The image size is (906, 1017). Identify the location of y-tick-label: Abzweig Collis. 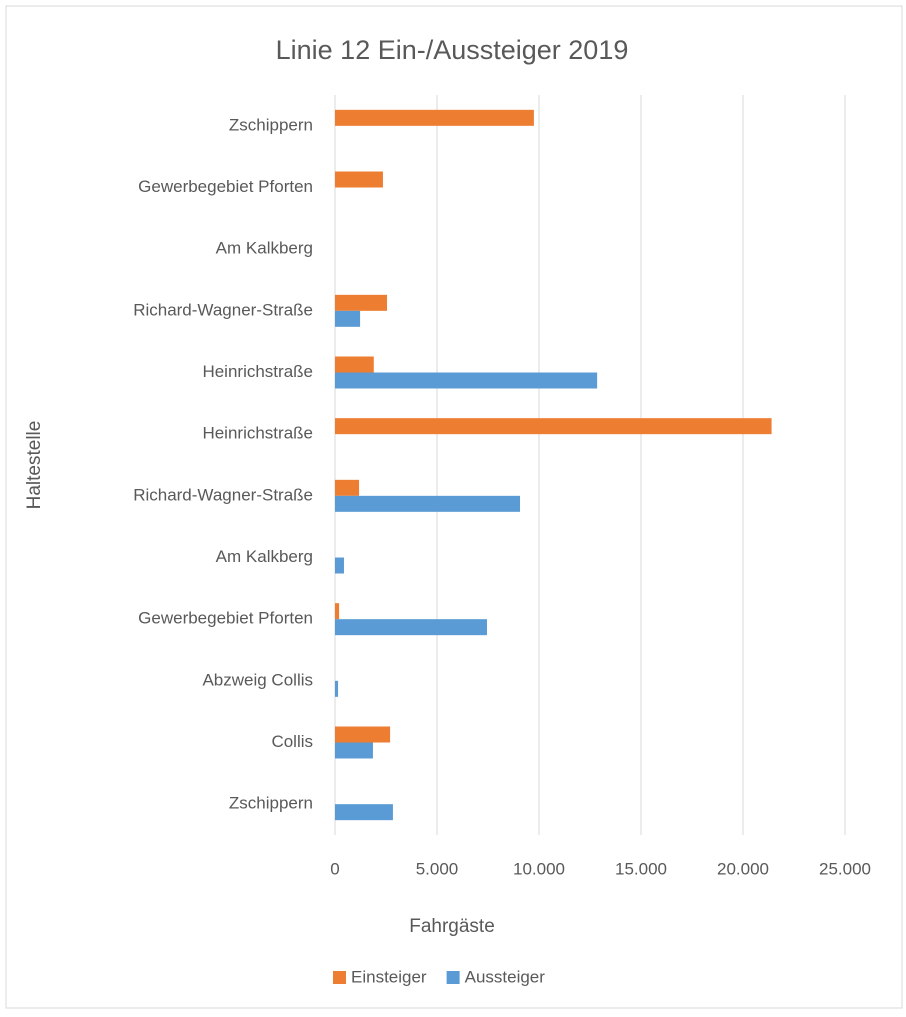
(257, 679).